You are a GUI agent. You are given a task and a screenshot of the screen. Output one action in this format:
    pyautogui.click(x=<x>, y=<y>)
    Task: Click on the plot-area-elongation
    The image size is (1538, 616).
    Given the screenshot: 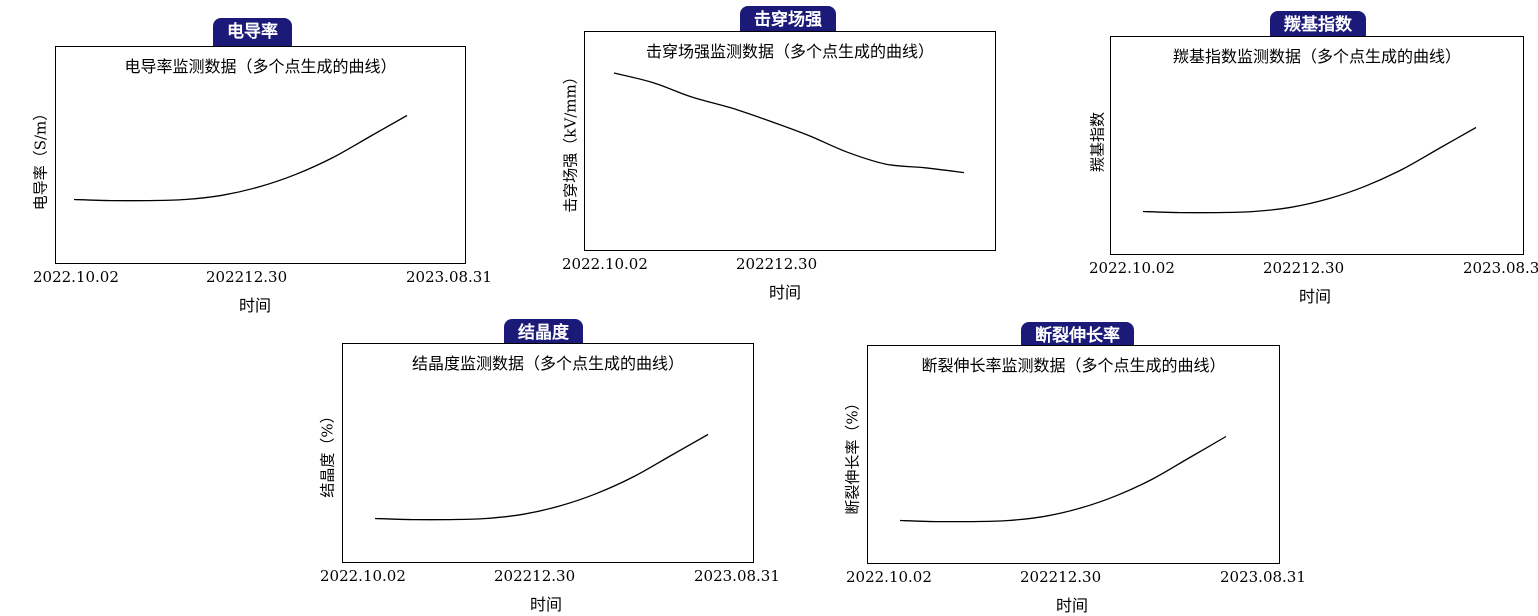 What is the action you would take?
    pyautogui.click(x=1063, y=479)
    